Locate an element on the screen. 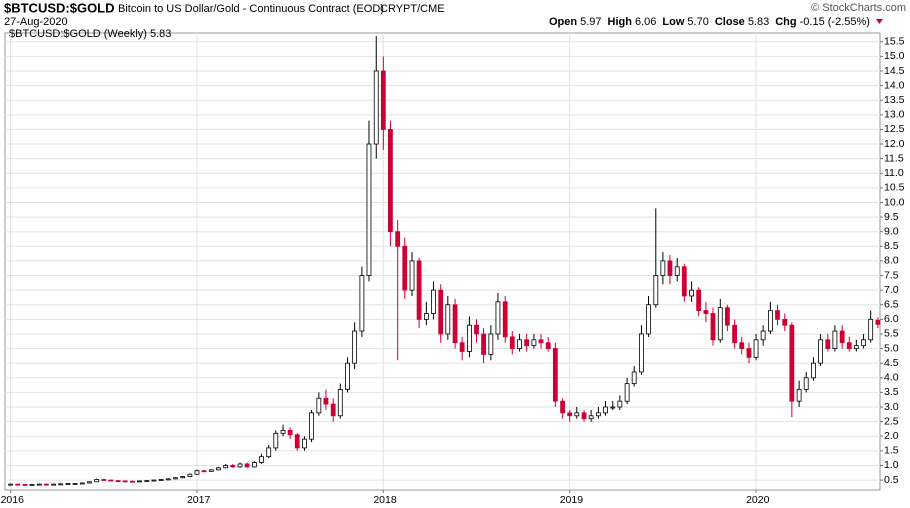 This screenshot has height=508, width=910. y-tick-label: 8.5 is located at coordinates (891, 246).